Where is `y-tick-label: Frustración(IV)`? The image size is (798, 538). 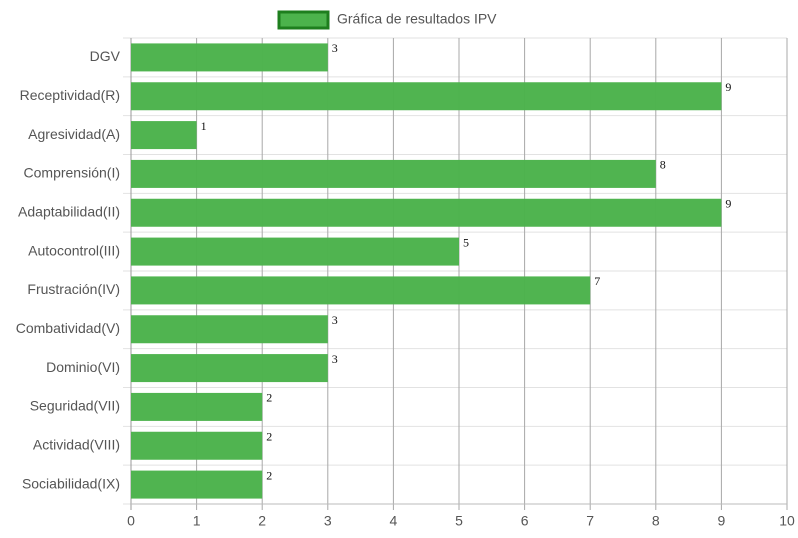
y-tick-label: Frustración(IV) is located at coordinates (73, 289).